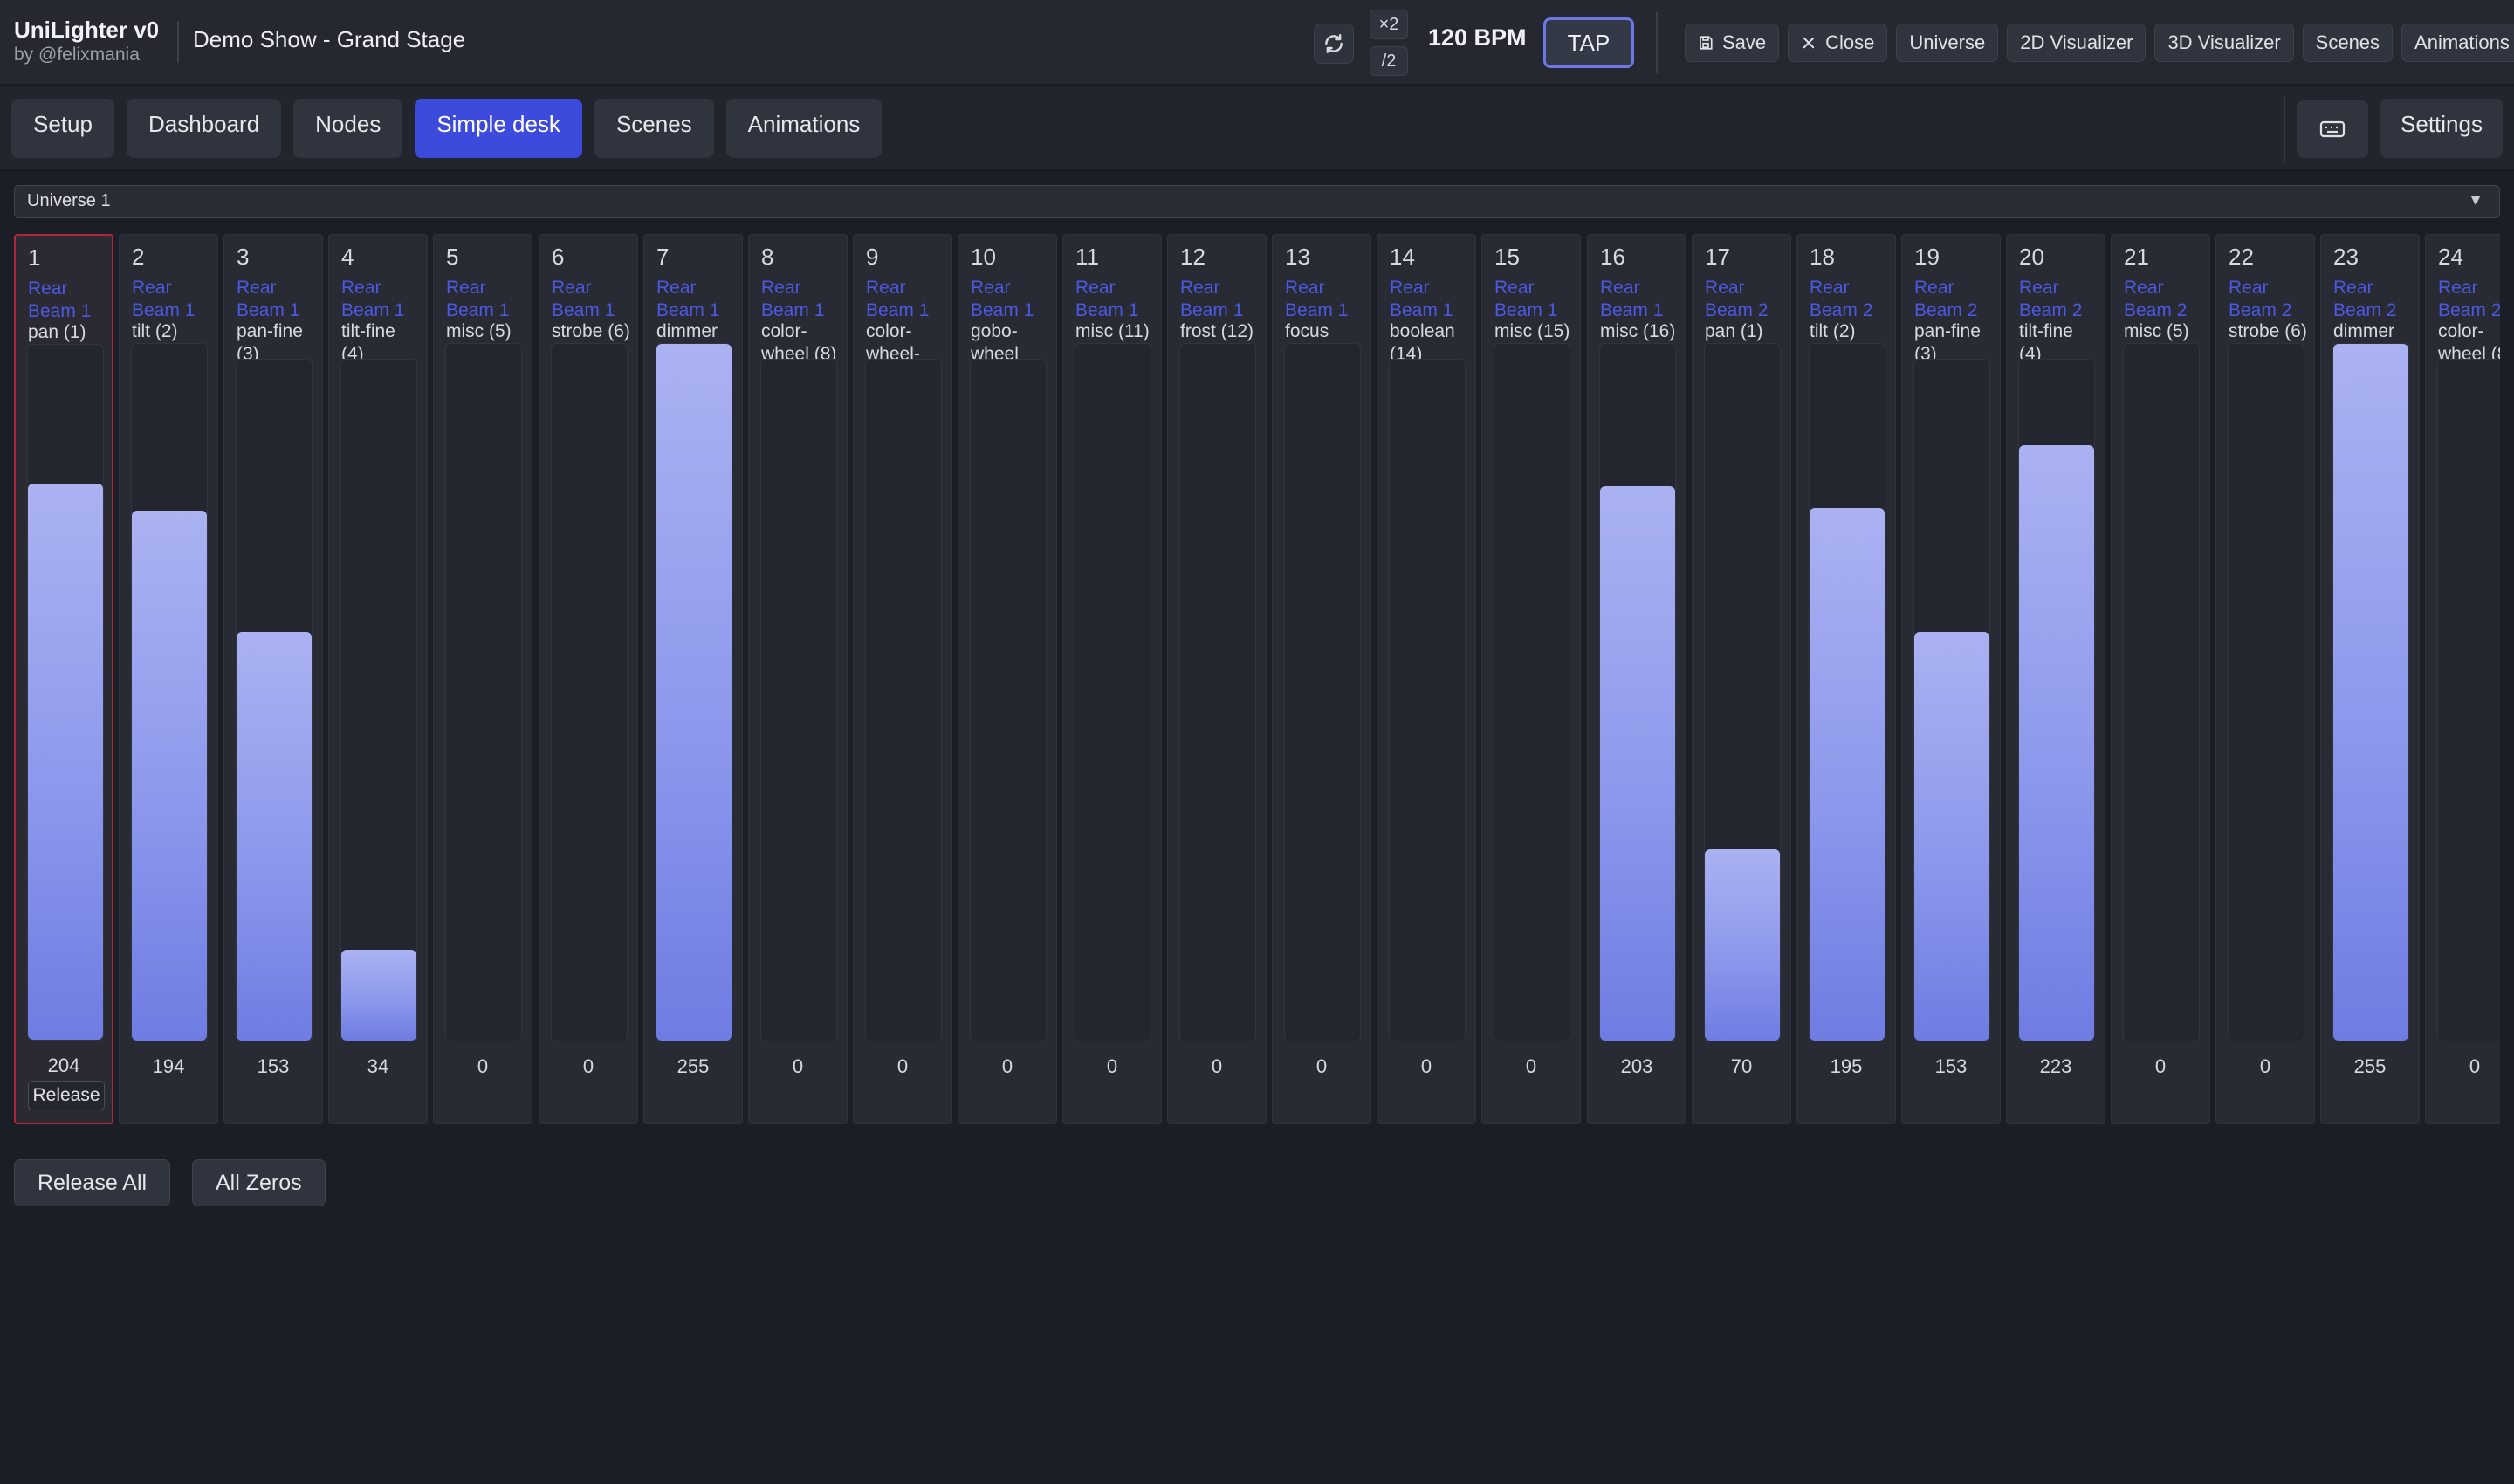  Describe the element at coordinates (1532, 331) in the screenshot. I see `channel-attribute: misc (15)` at that location.